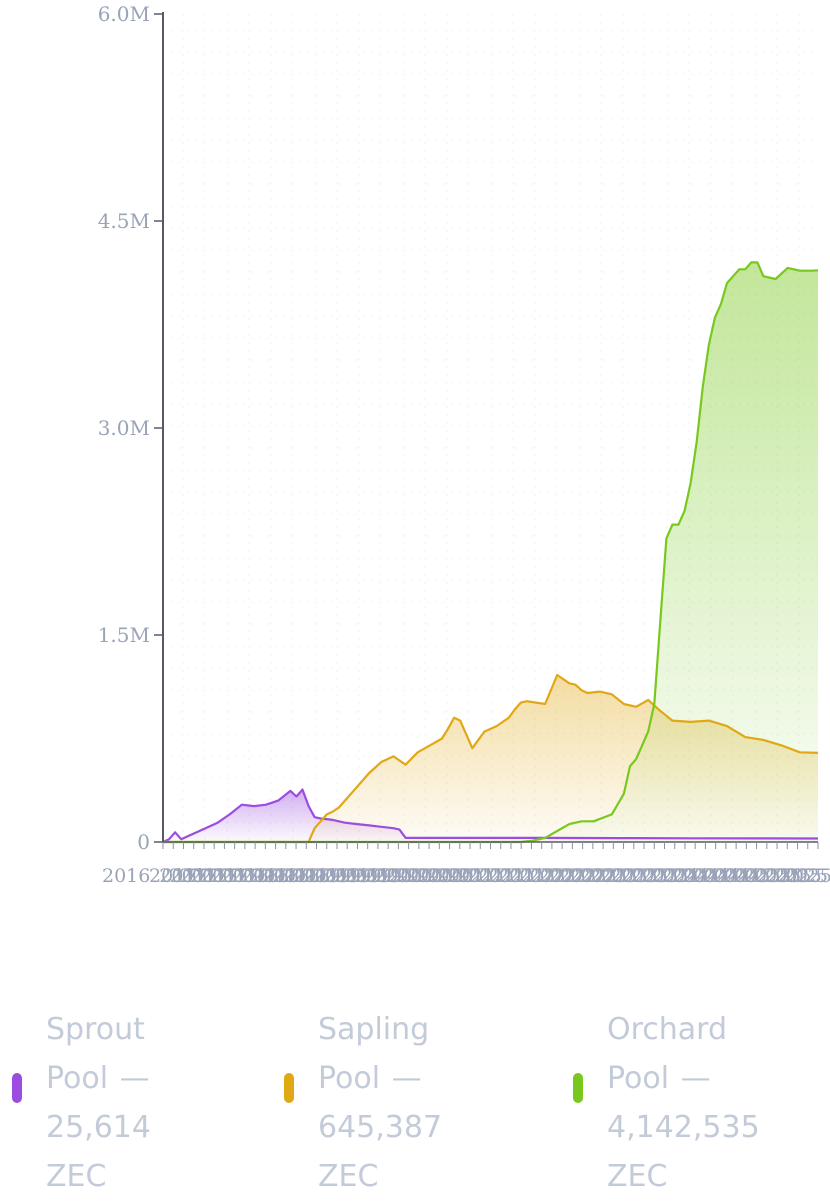 The image size is (830, 1201). What do you see at coordinates (578, 1088) in the screenshot?
I see `legend-swatch-orchard` at bounding box center [578, 1088].